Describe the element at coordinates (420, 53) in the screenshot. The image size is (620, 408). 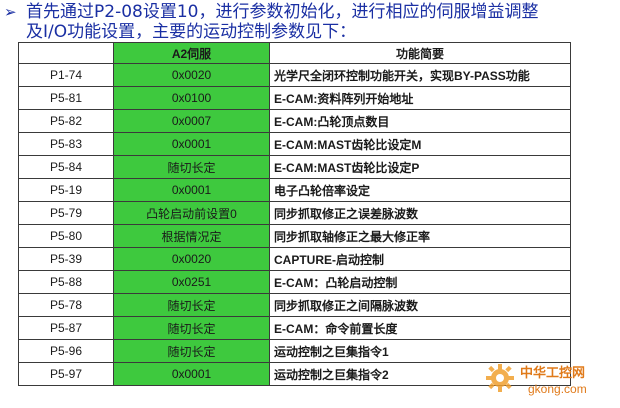
I see `header-function: 功能简要` at that location.